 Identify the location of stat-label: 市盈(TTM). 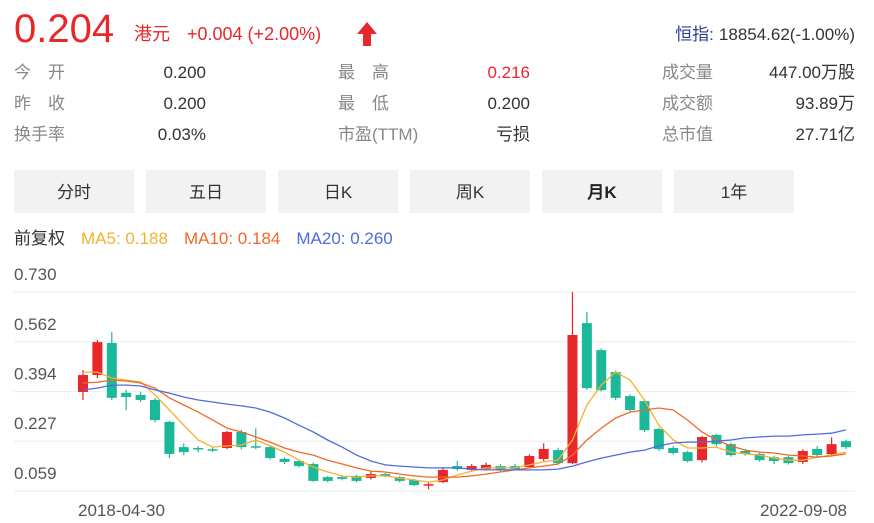
(378, 134).